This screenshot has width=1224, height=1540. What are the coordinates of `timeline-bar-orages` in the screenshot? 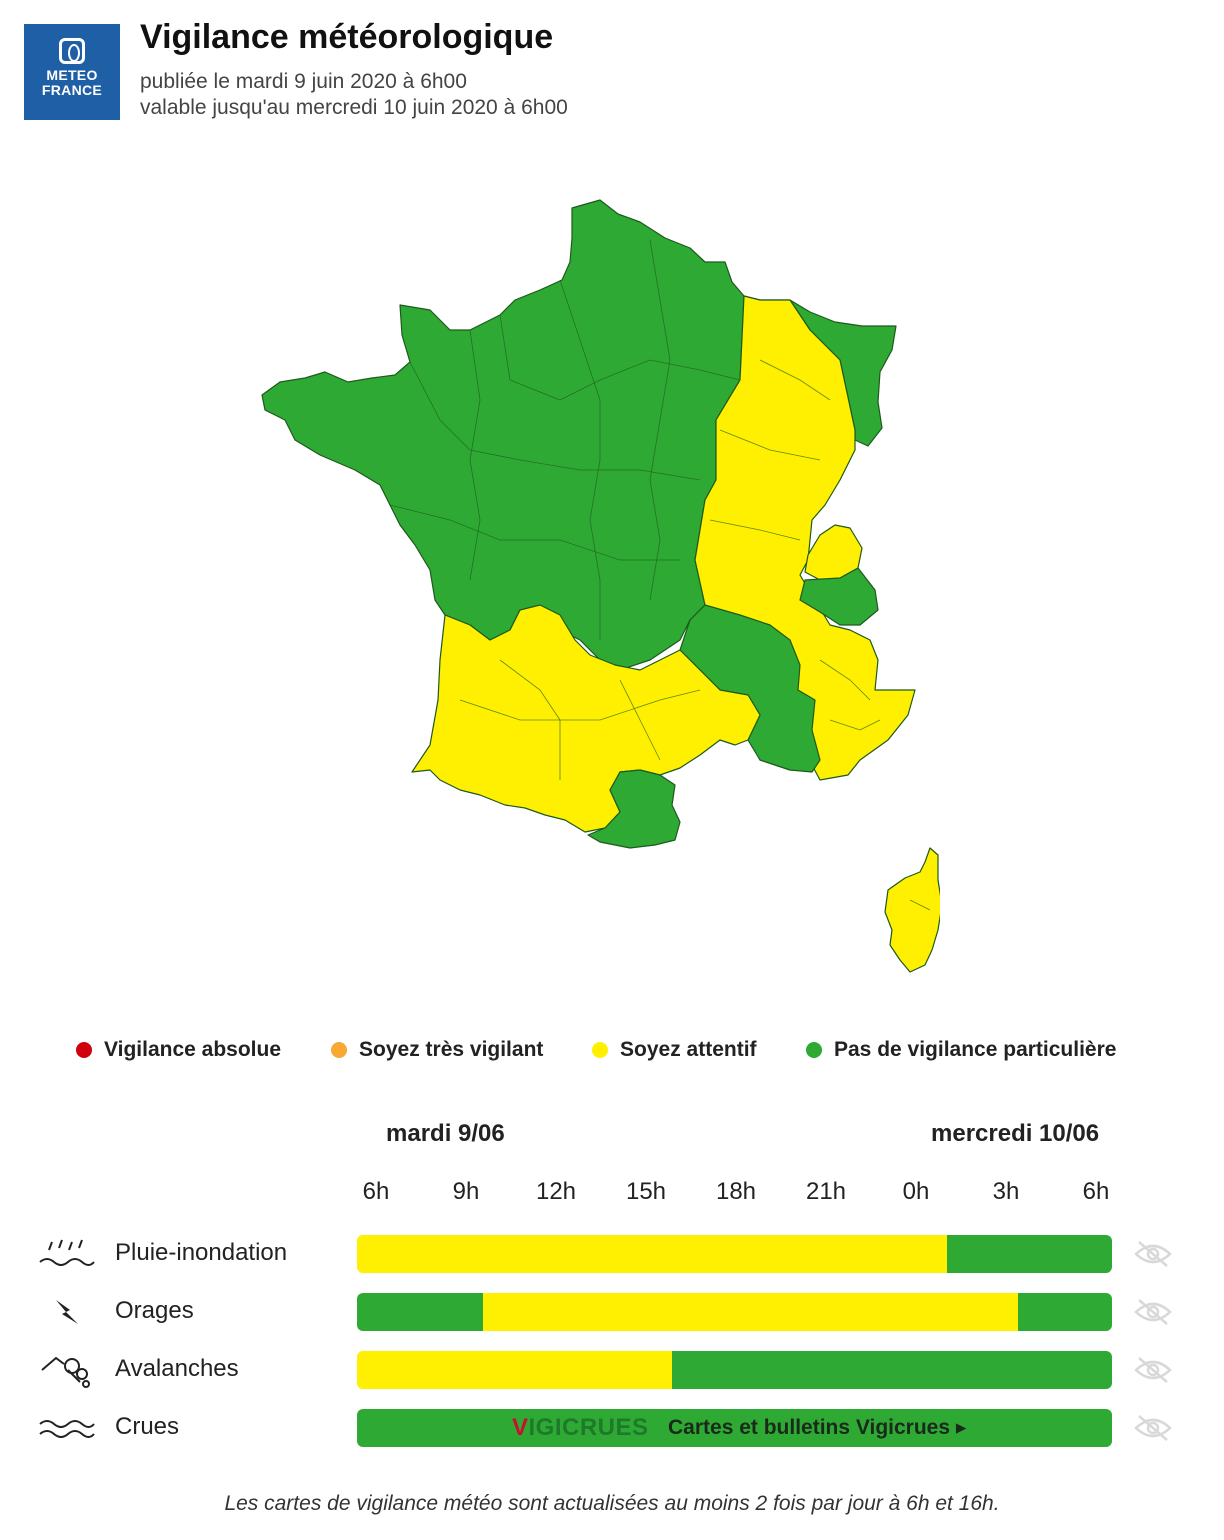 It's located at (734, 1312).